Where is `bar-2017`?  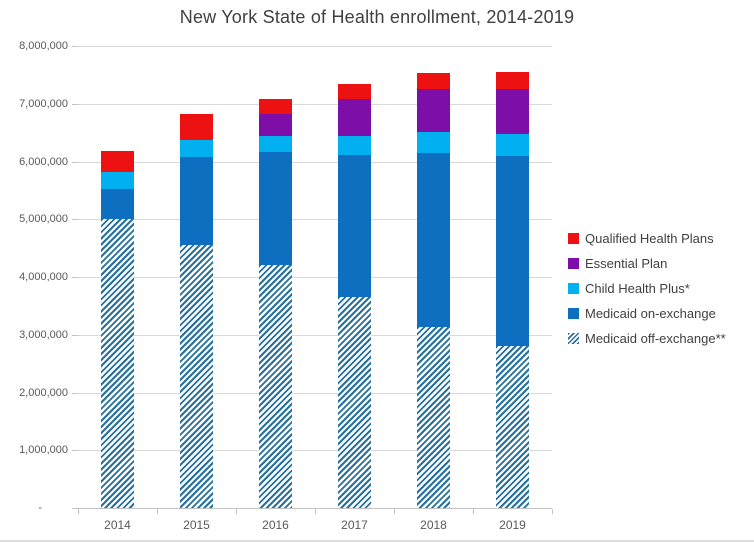 bar-2017 is located at coordinates (354, 277).